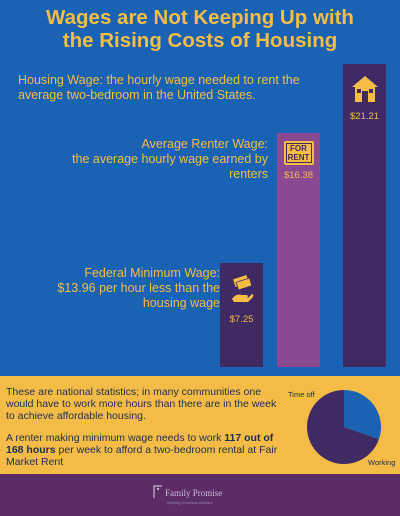  What do you see at coordinates (382, 462) in the screenshot?
I see `pie-label-working: Working` at bounding box center [382, 462].